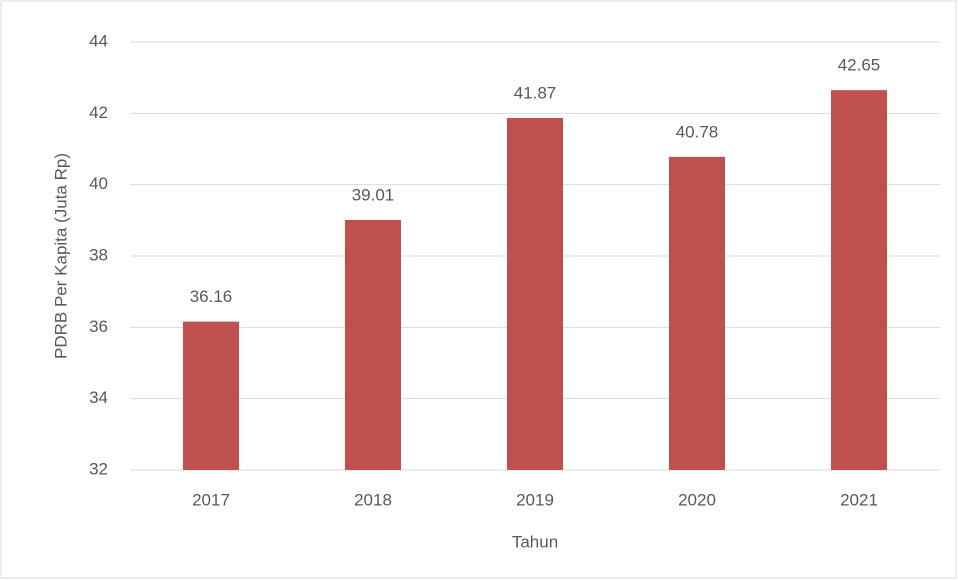 The image size is (958, 580). What do you see at coordinates (98, 468) in the screenshot?
I see `y-tick-label: 32` at bounding box center [98, 468].